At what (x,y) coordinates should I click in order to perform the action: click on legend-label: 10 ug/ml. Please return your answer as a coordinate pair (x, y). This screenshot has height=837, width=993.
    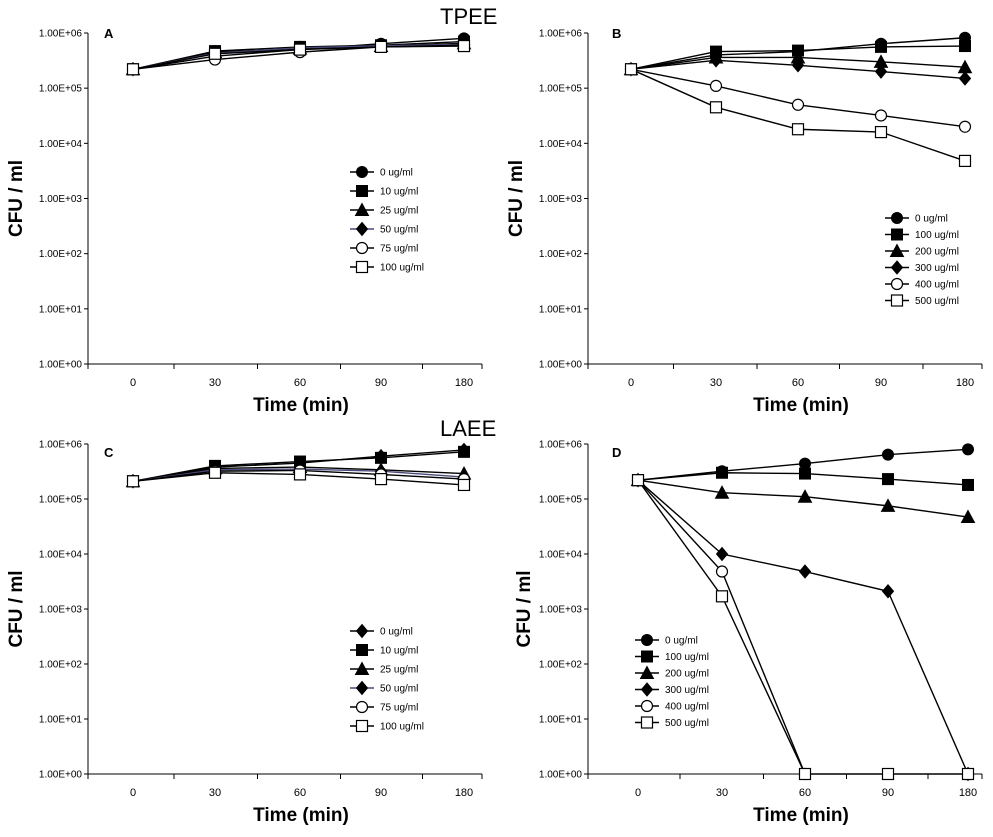
    Looking at the image, I should click on (399, 651).